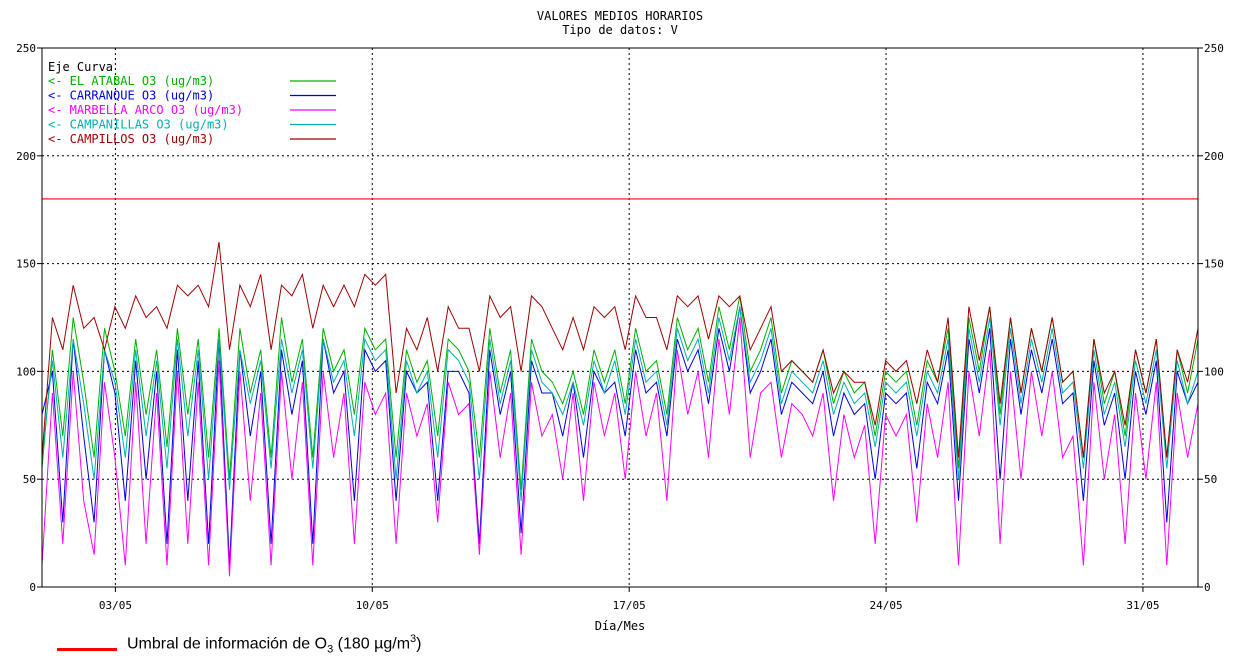 The width and height of the screenshot is (1241, 661). Describe the element at coordinates (1207, 587) in the screenshot. I see `y-tick-label-right: 0` at that location.